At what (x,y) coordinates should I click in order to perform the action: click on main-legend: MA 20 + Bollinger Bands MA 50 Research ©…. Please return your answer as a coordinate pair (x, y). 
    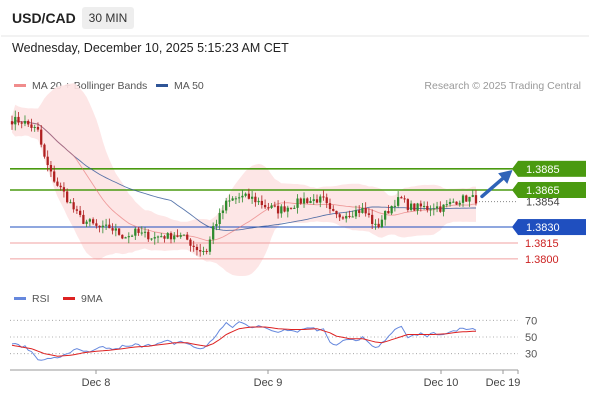
    Looking at the image, I should click on (297, 86).